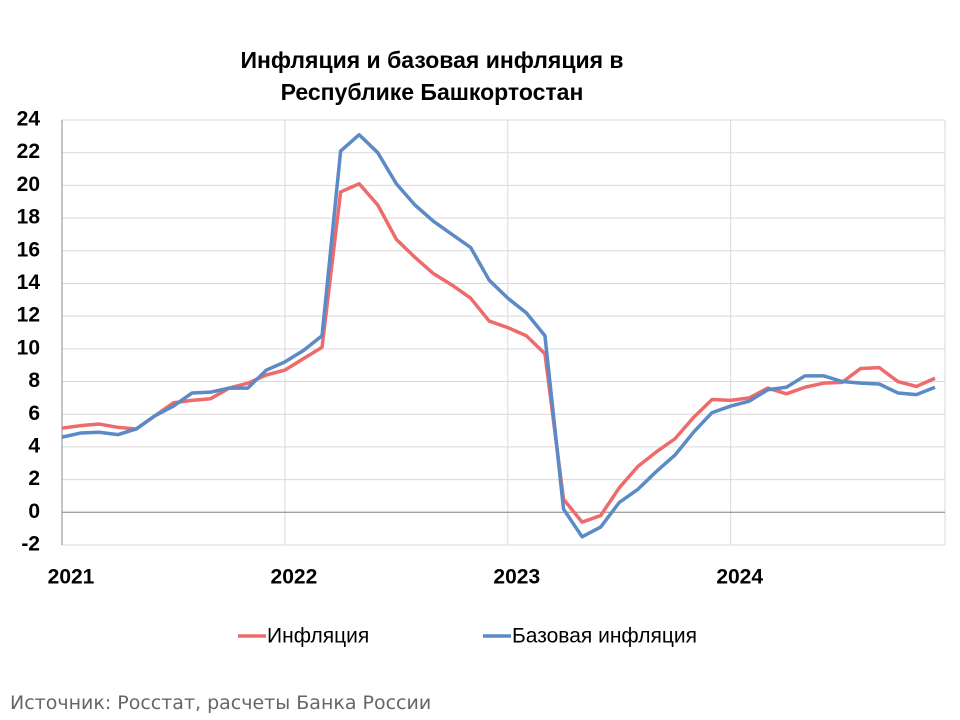  What do you see at coordinates (34, 511) in the screenshot?
I see `y-tick-label: 0` at bounding box center [34, 511].